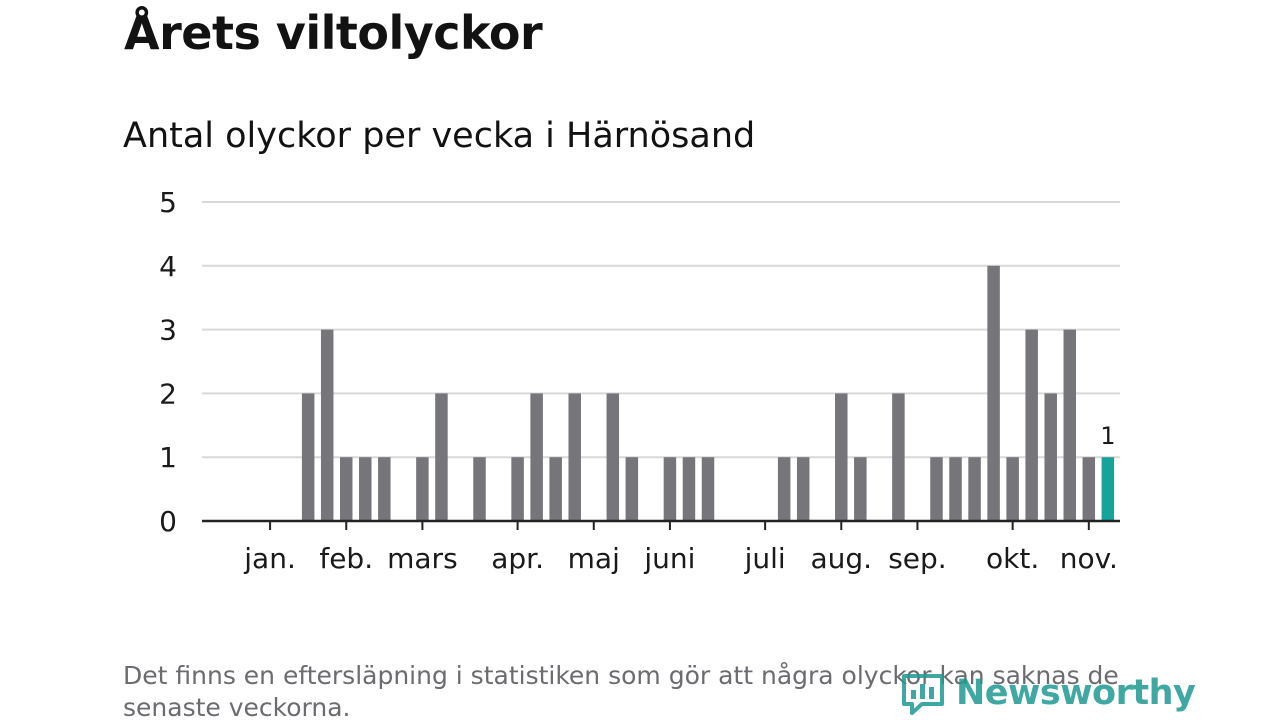 This screenshot has width=1280, height=720. What do you see at coordinates (168, 202) in the screenshot?
I see `y-tick-label: 5` at bounding box center [168, 202].